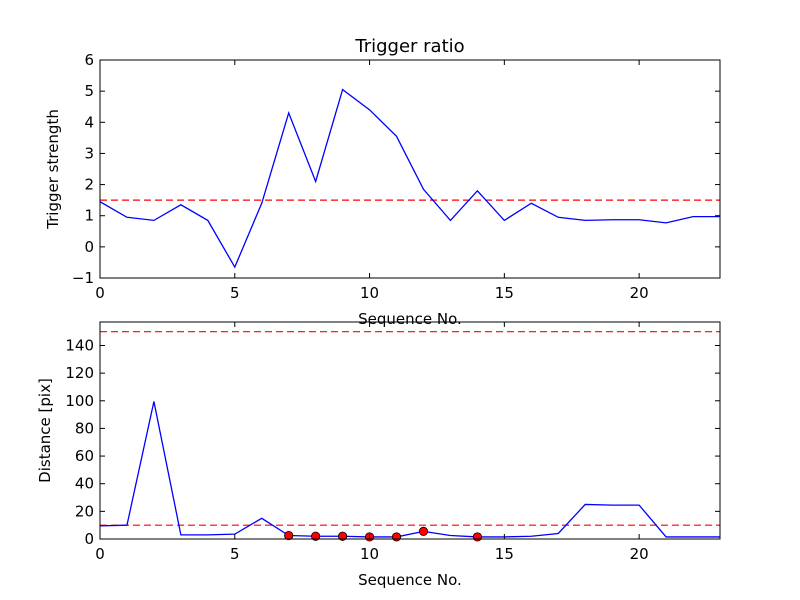 The height and width of the screenshot is (600, 800). Describe the element at coordinates (89, 539) in the screenshot. I see `distance-y-tick-label: 0` at that location.